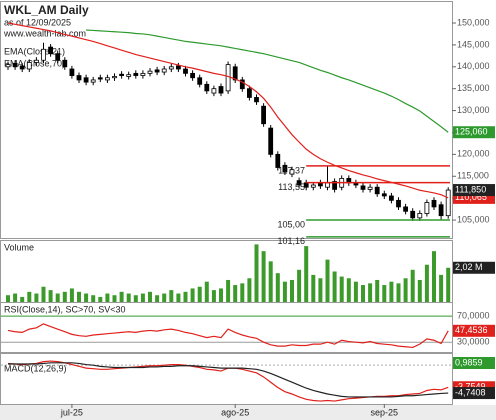 Image resolution: width=496 pixels, height=420 pixels. What do you see at coordinates (473, 44) in the screenshot?
I see `y-tick-label: 145,000` at bounding box center [473, 44].